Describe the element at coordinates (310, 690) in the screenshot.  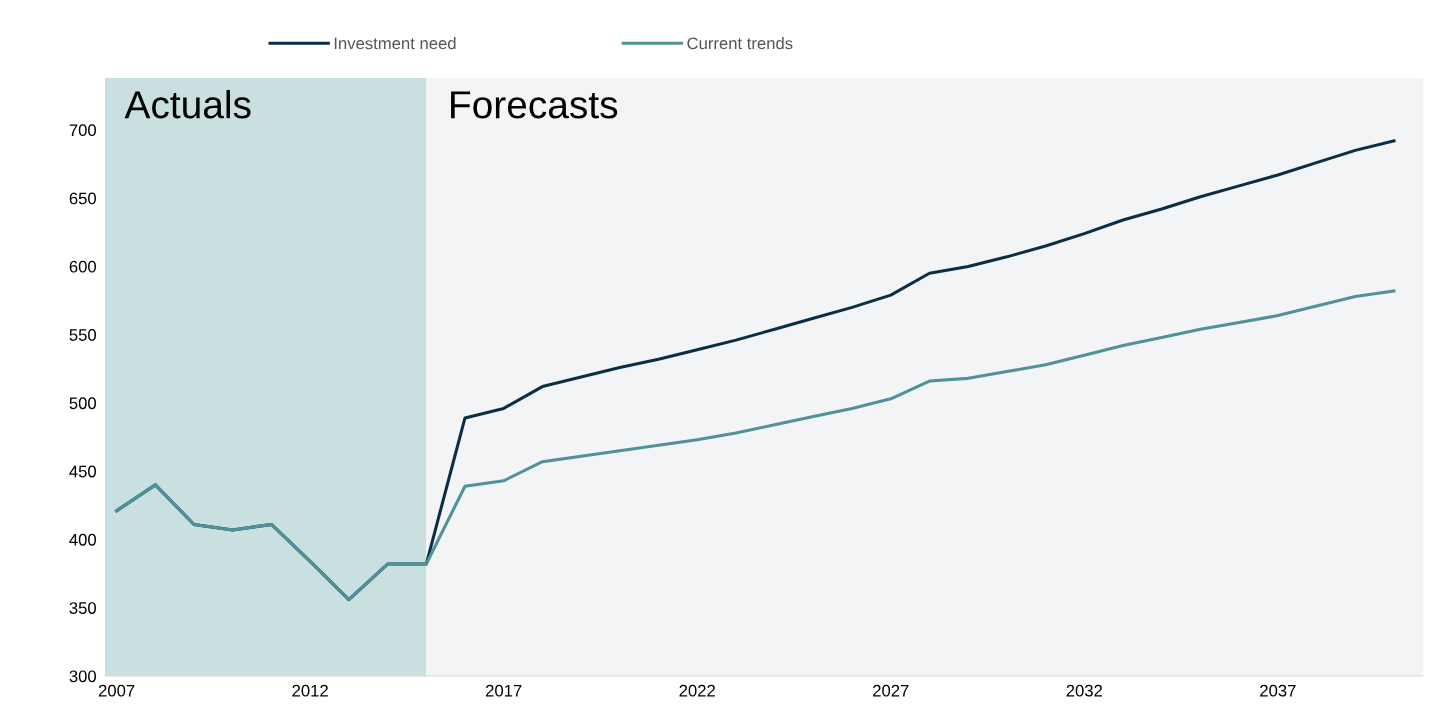
I see `x-tick-label: 2012` at that location.